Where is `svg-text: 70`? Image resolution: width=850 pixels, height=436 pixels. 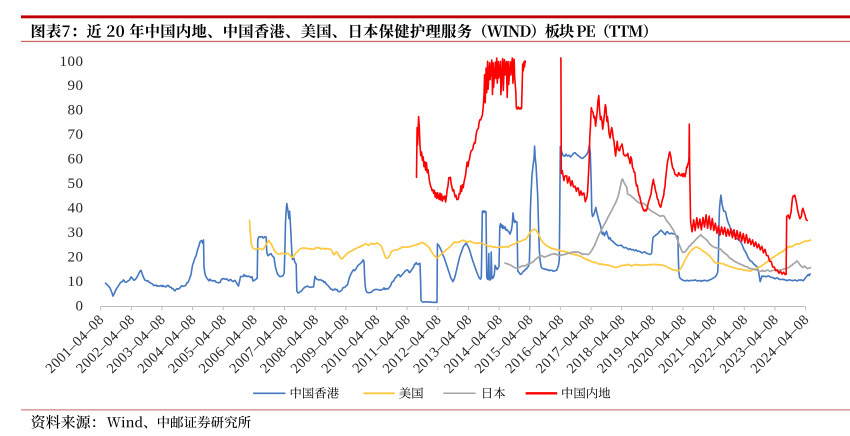 svg-text: 70 is located at coordinates (76, 135).